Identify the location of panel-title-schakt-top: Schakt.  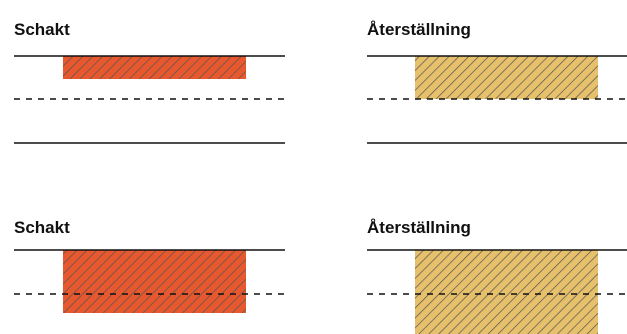
(42, 29).